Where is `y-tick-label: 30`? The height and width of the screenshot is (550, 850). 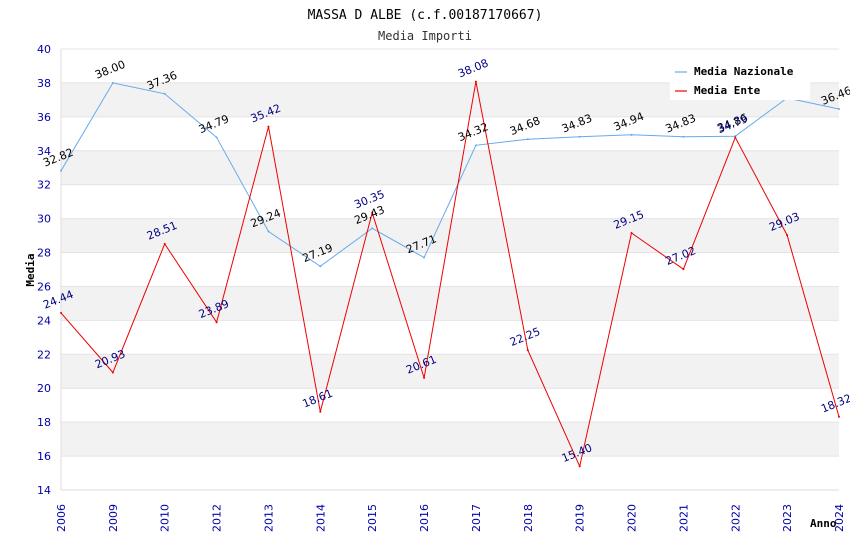 y-tick-label: 30 is located at coordinates (44, 219).